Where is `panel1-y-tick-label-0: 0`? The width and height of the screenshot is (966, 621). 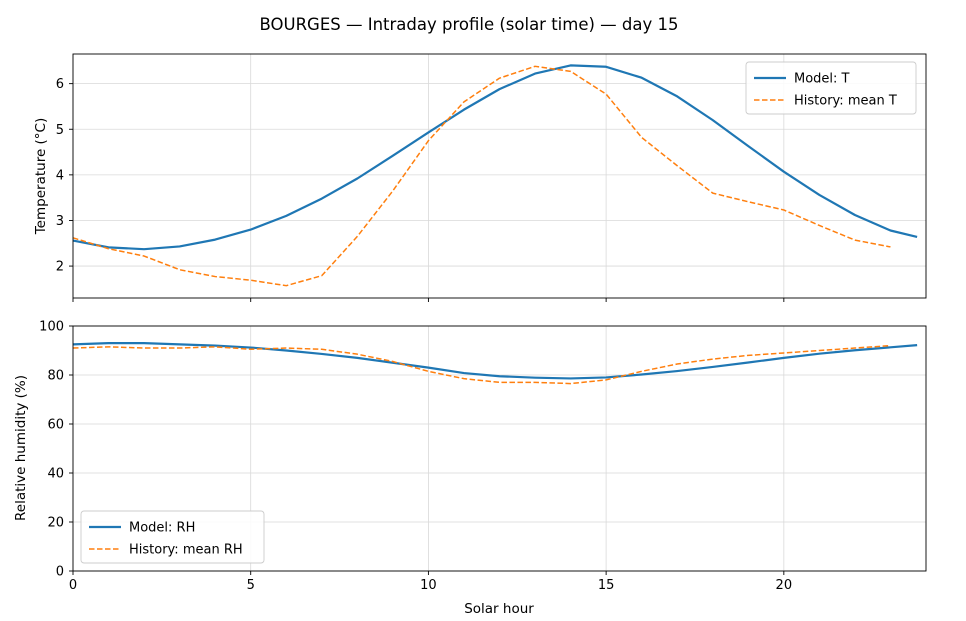 panel1-y-tick-label-0: 0 is located at coordinates (60, 572).